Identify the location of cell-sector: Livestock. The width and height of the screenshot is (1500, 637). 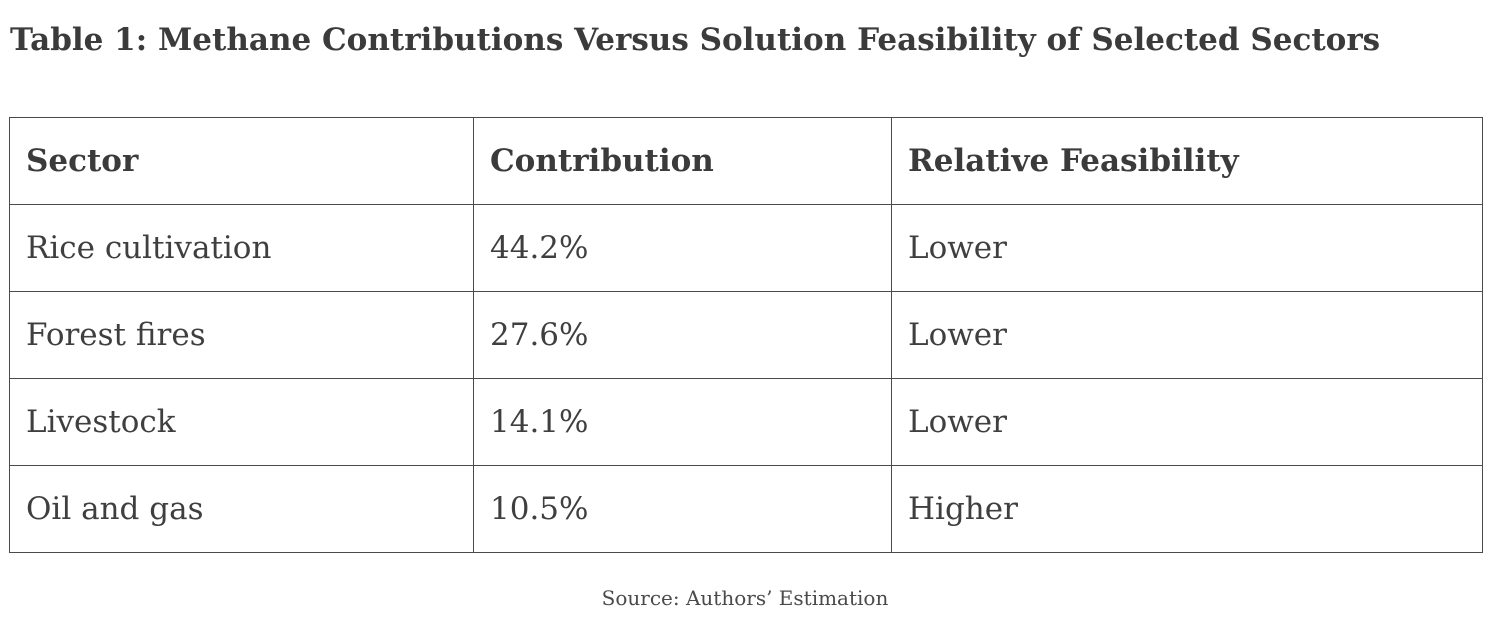
(241, 422).